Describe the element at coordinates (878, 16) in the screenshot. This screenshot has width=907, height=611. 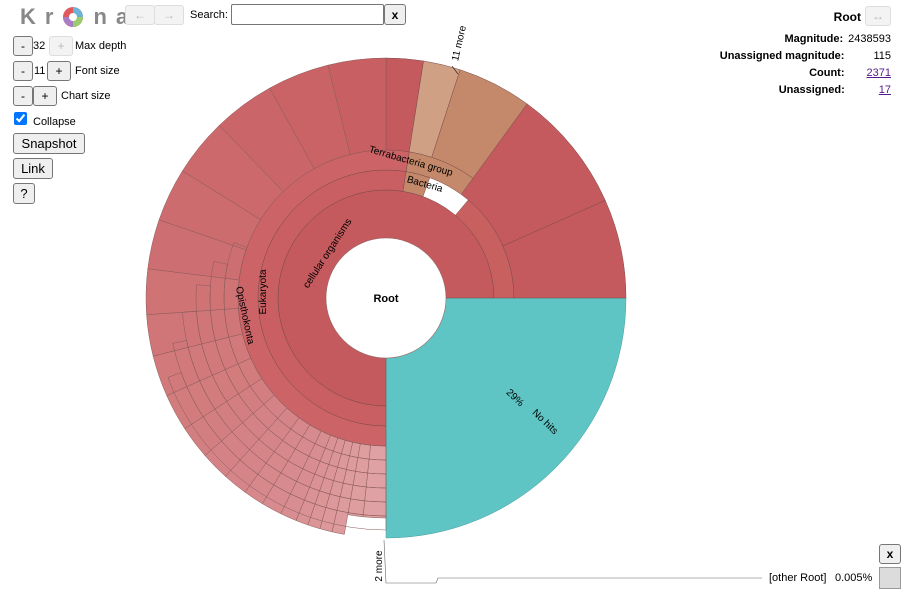
I see `expand-details-button: ↔` at that location.